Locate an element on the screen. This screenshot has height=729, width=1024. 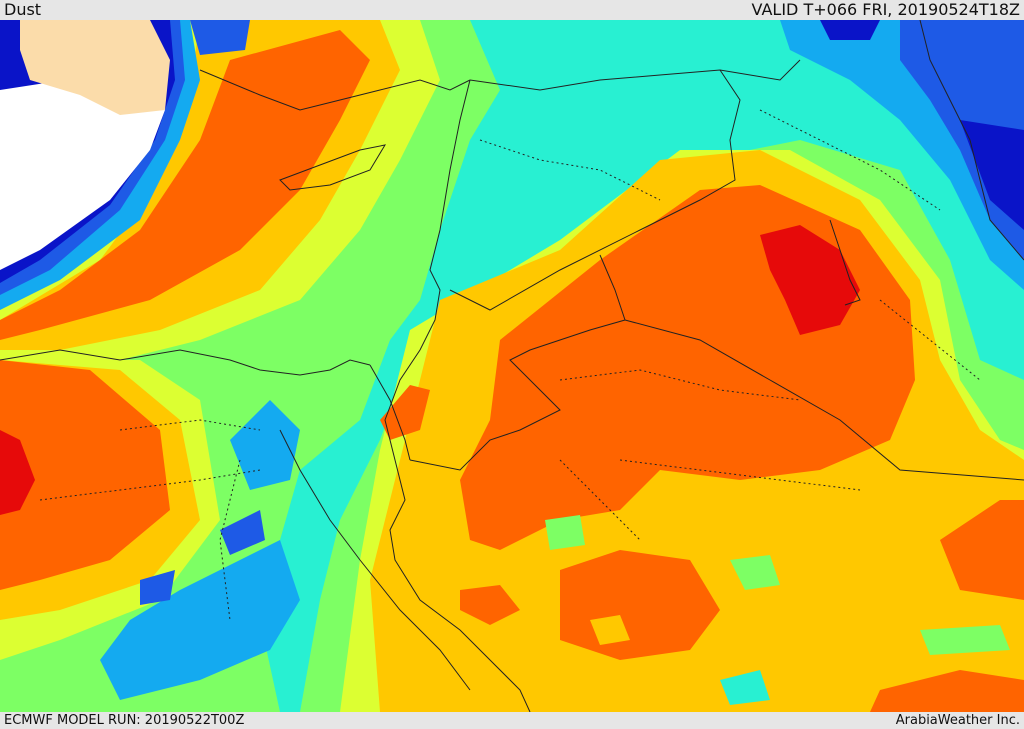
valid-time-label: VALID T+066 FRI, 20190524T18Z is located at coordinates (885, 9).